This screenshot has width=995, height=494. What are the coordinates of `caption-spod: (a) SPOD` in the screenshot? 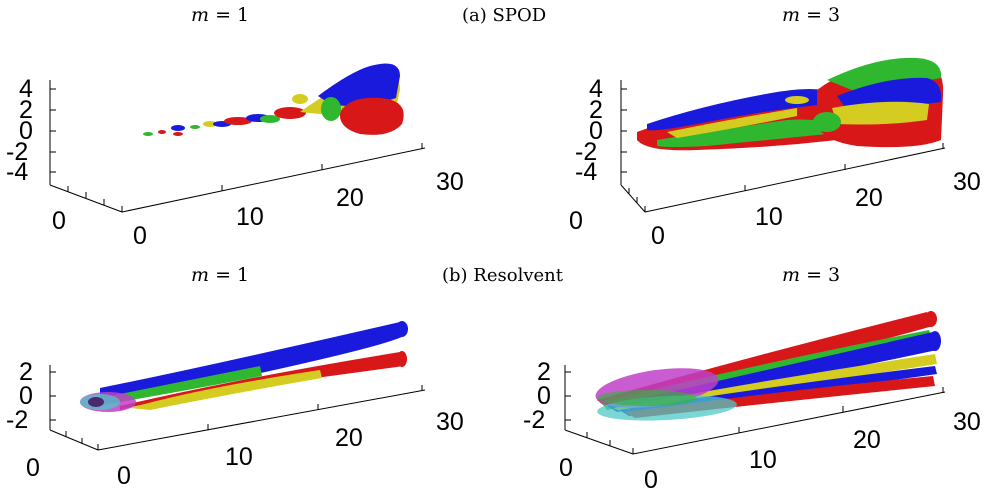 It's located at (504, 15).